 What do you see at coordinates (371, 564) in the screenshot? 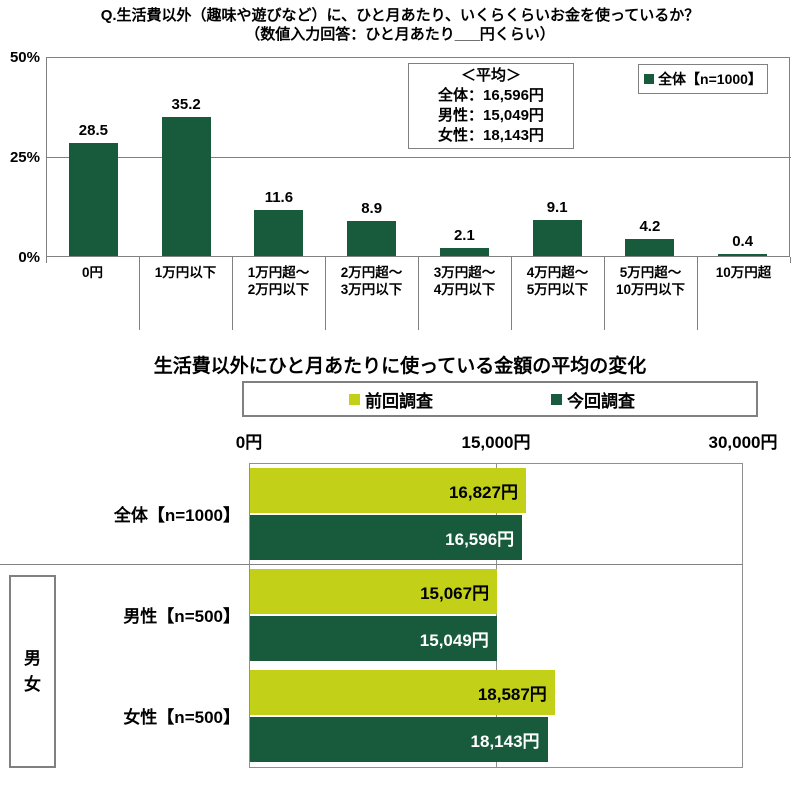
I see `group-separator-line` at bounding box center [371, 564].